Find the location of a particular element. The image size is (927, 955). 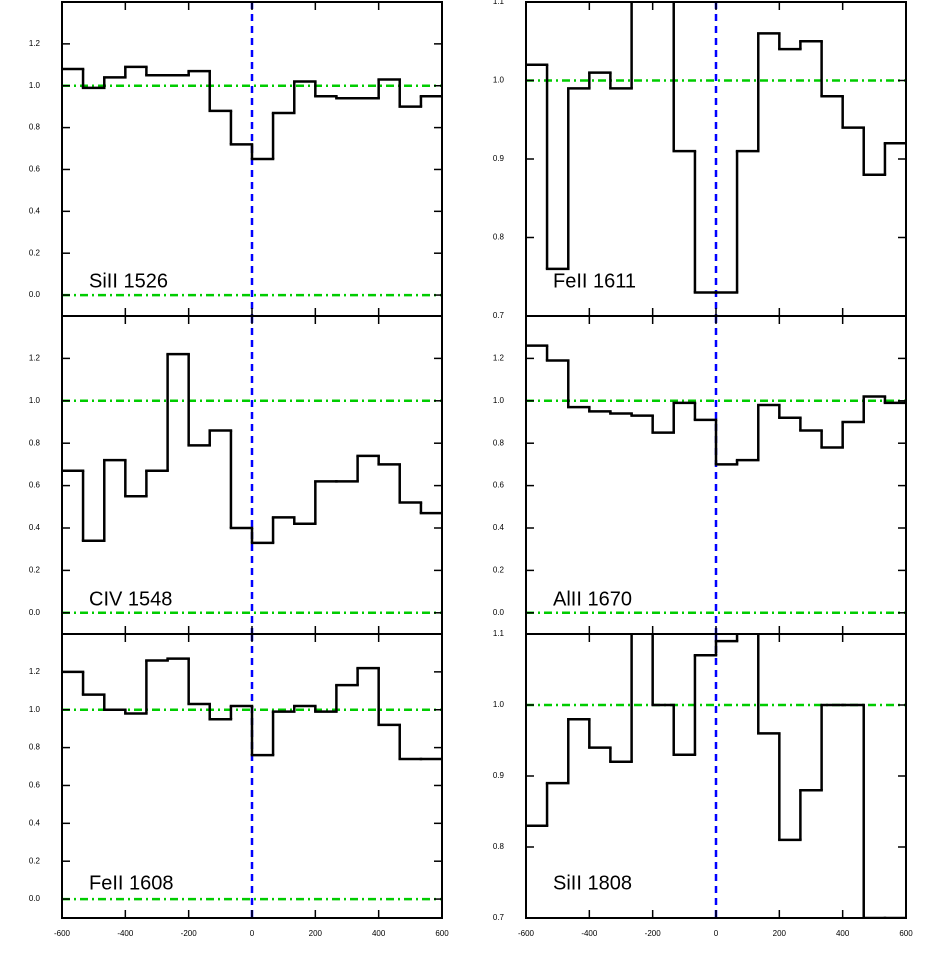

panel: 0.0 0.2 0.4 0.6 0.8 1.0 1.2 AlII 1670 is located at coordinates (700, 475).